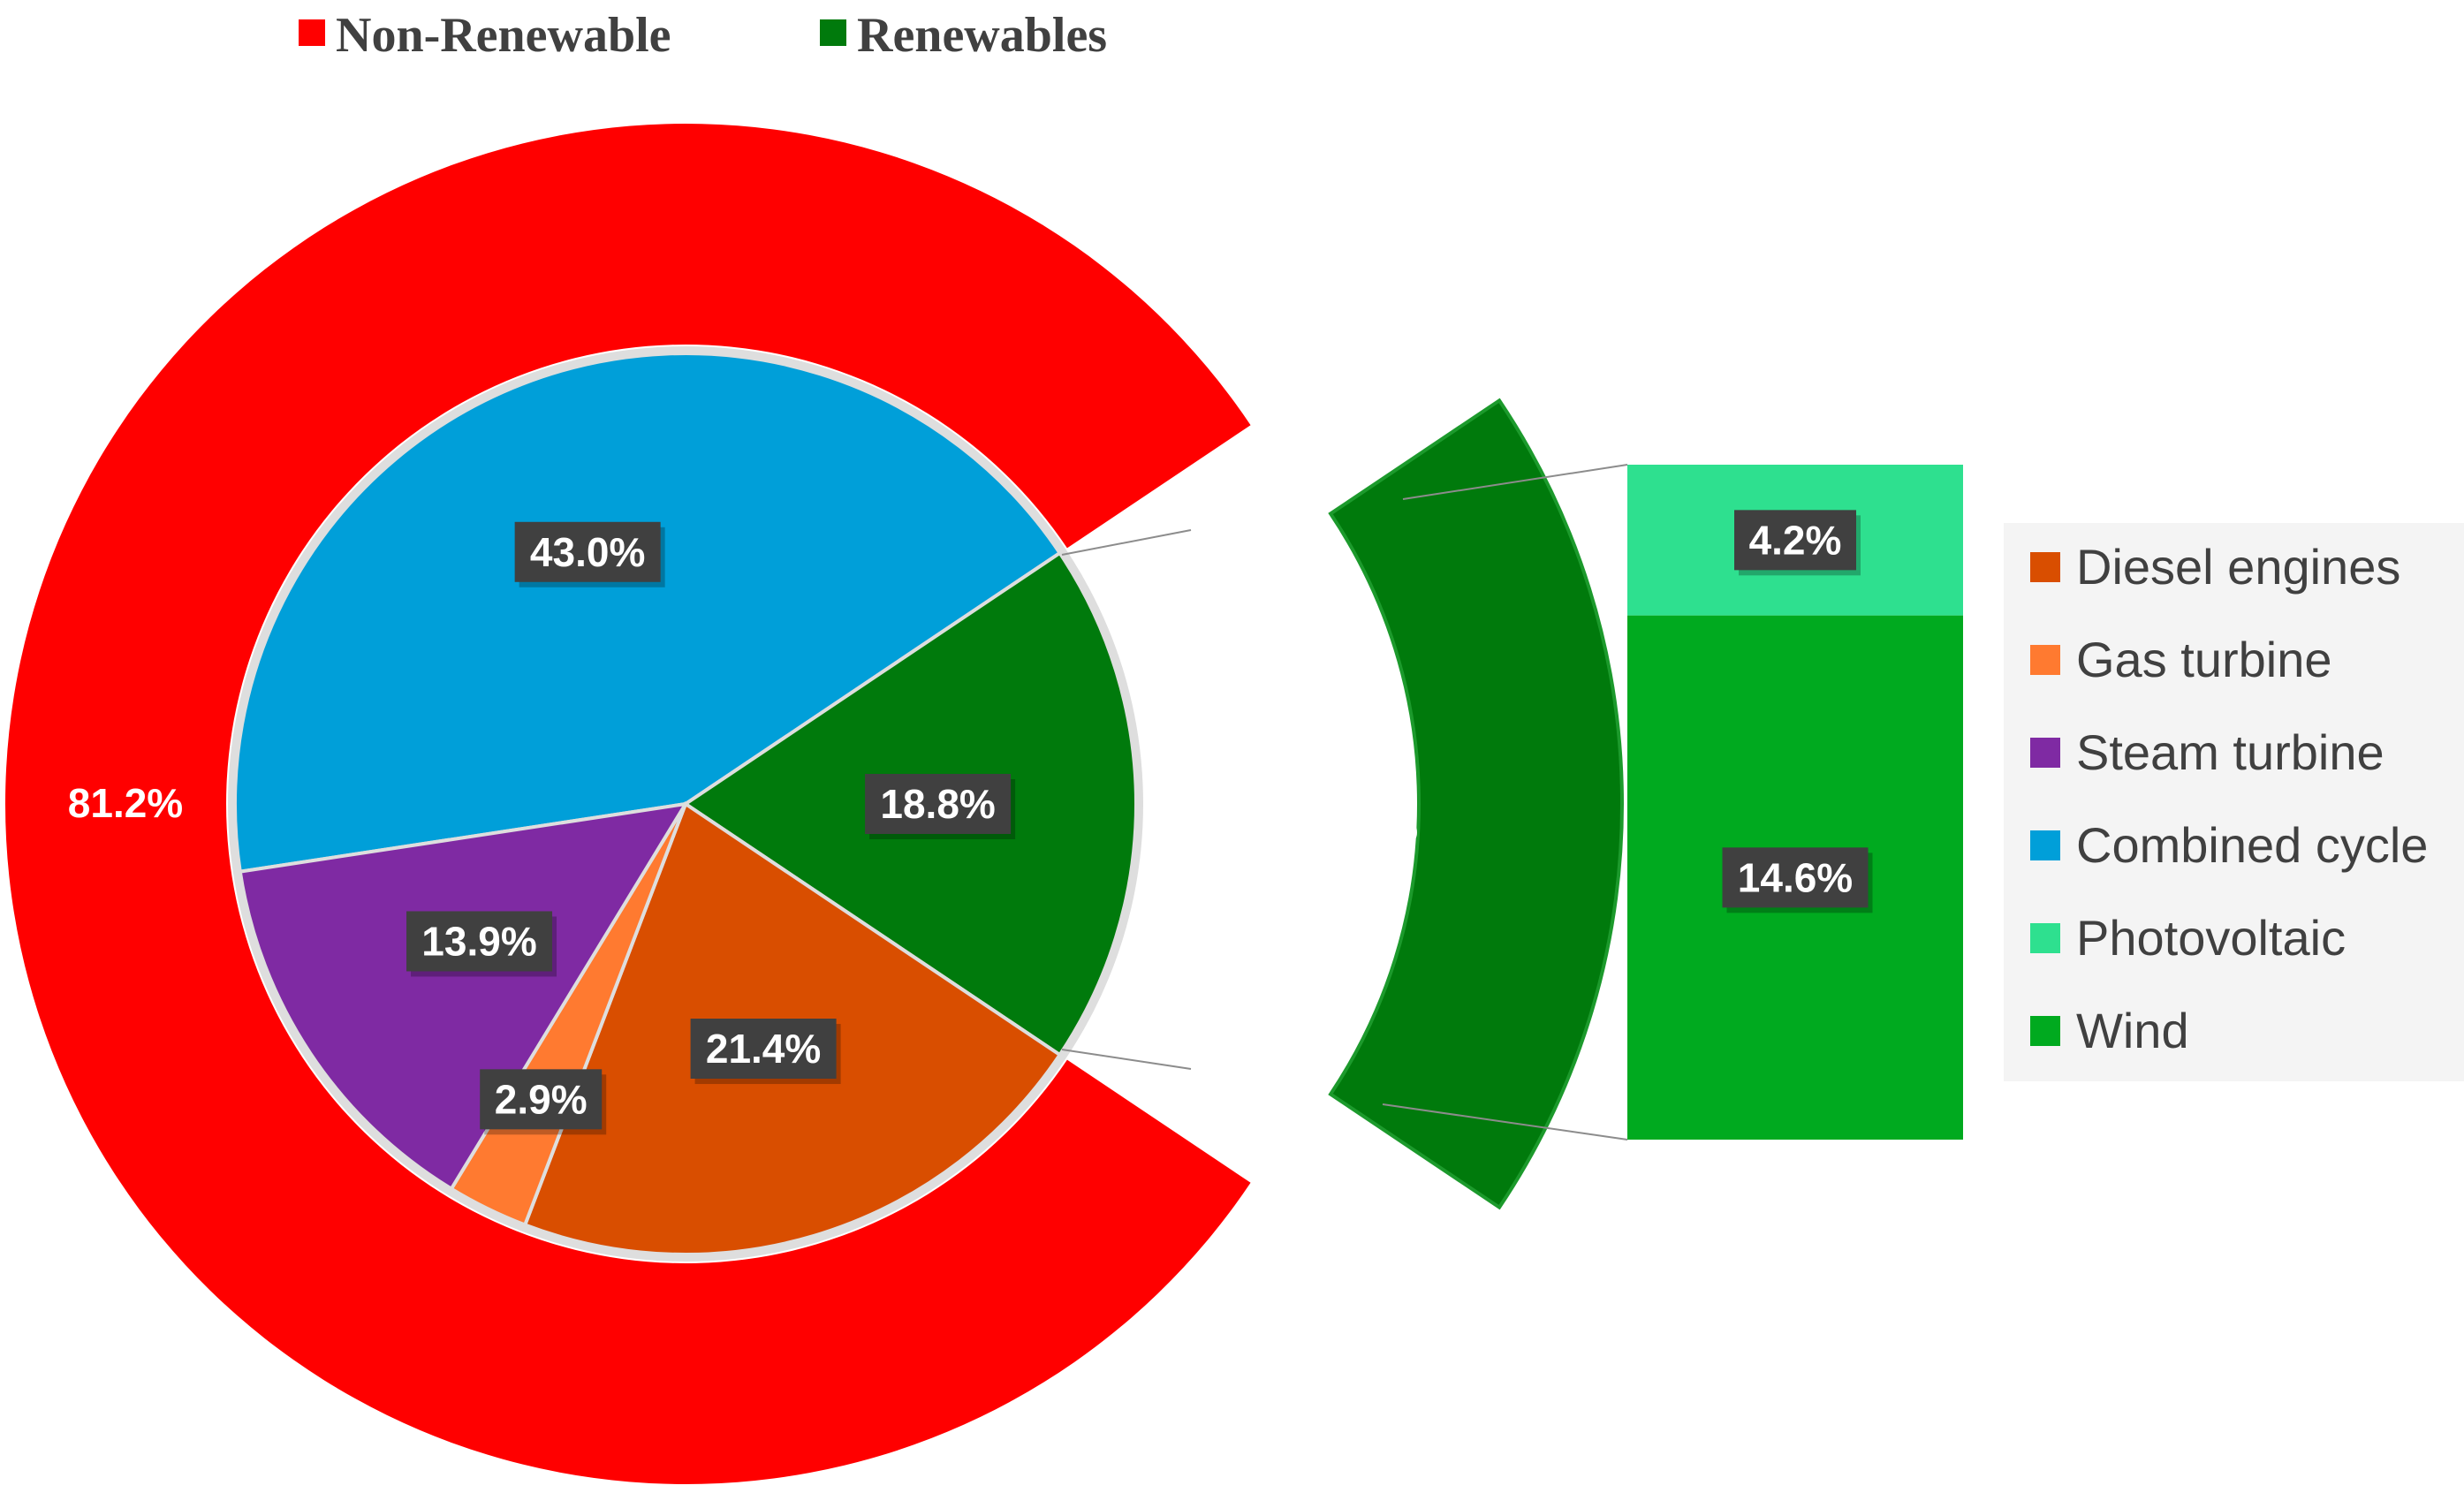  Describe the element at coordinates (1360, 827) in the screenshot. I see `outer-ring-label-renewables: 18.8%` at that location.